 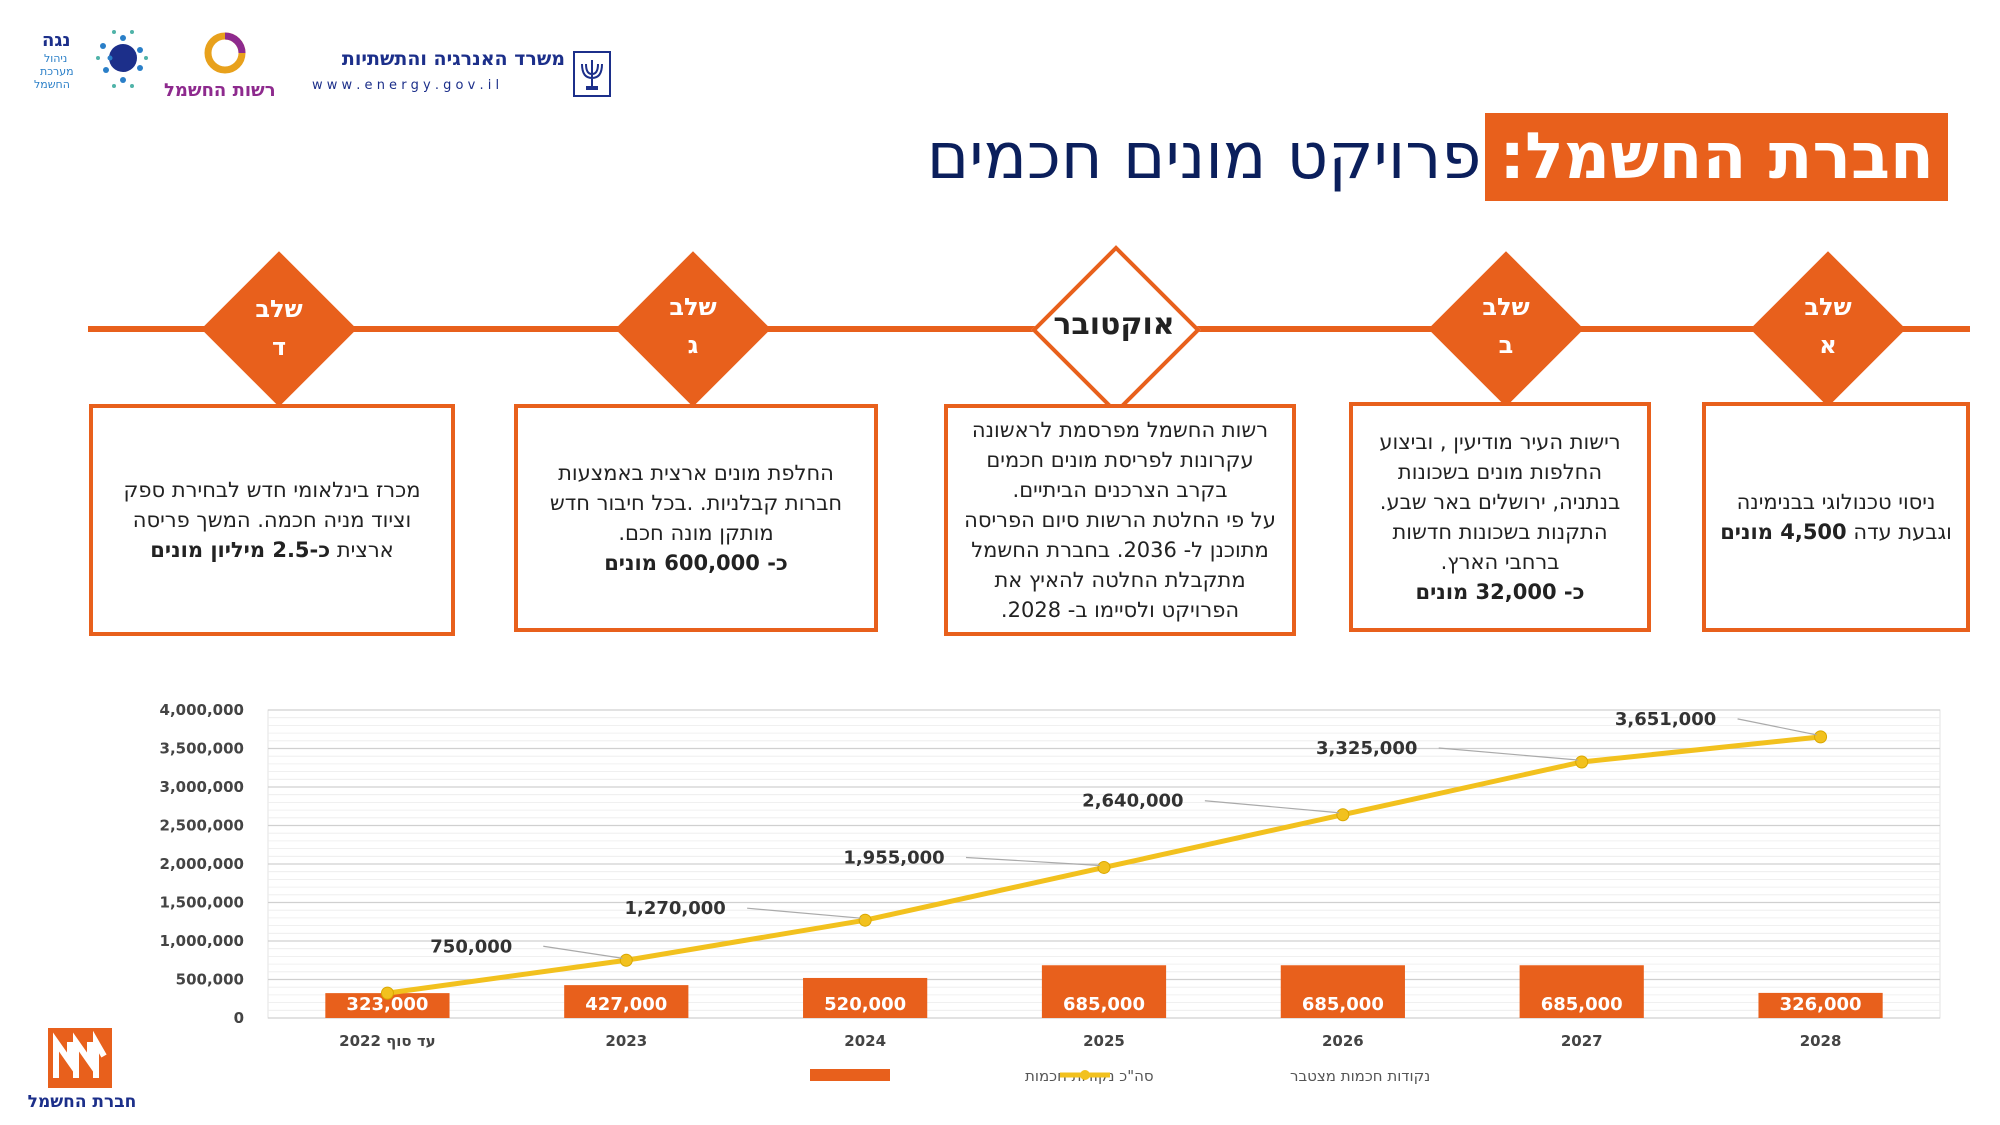 What do you see at coordinates (865, 1041) in the screenshot?
I see `x-tick-label: 2024` at bounding box center [865, 1041].